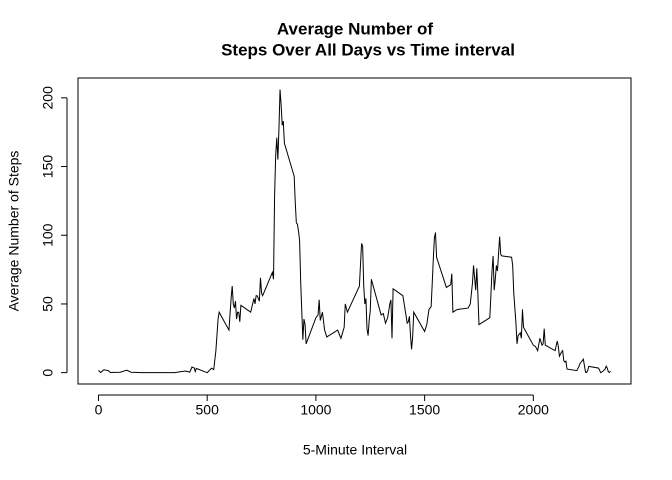 Image resolution: width=672 pixels, height=480 pixels. I want to click on chart-title: Average Number of, so click(355, 28).